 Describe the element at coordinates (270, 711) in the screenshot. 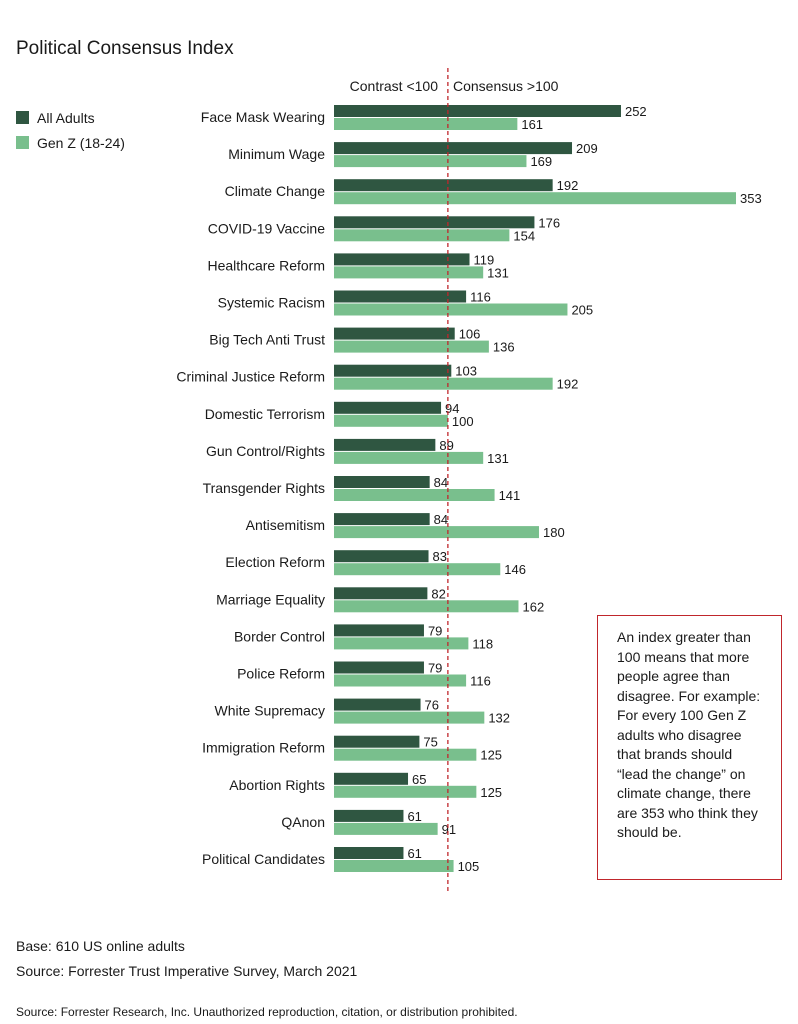

I see `category-label-white-supremacy: White Supremacy` at that location.